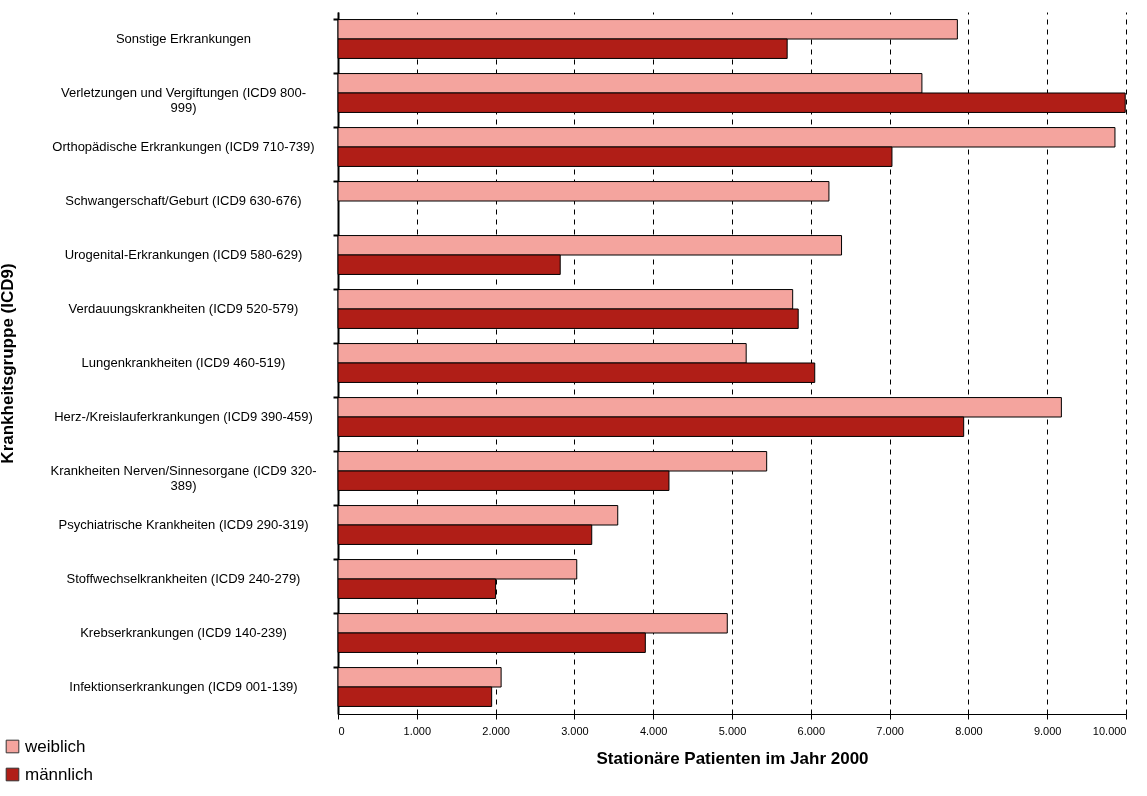 The image size is (1147, 796). I want to click on legend-label: männlich, so click(59, 774).